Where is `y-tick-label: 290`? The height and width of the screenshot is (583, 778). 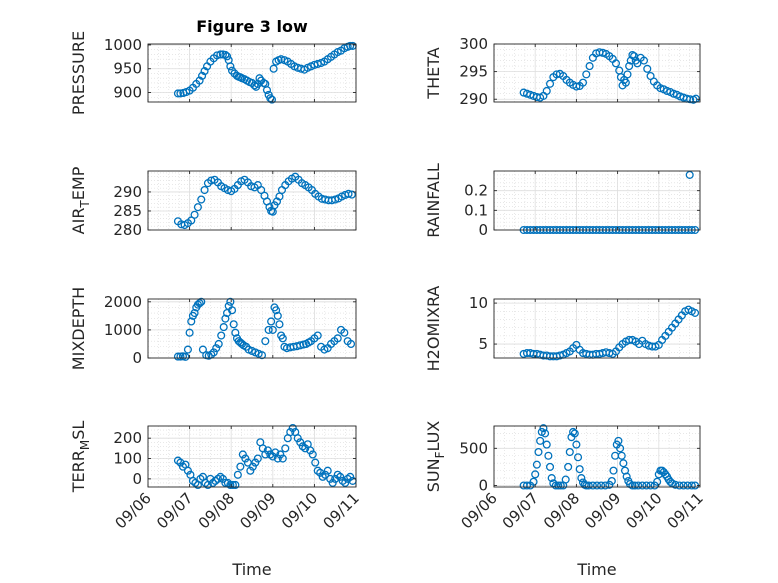
y-tick-label: 290 is located at coordinates (473, 99).